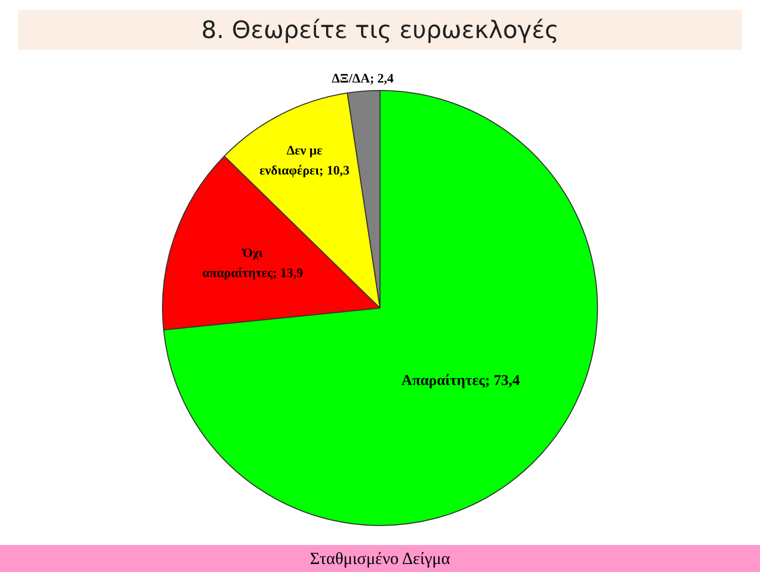 The width and height of the screenshot is (760, 572). I want to click on slice-label: ΔΞ/ΔΑ; 2,4, so click(363, 78).